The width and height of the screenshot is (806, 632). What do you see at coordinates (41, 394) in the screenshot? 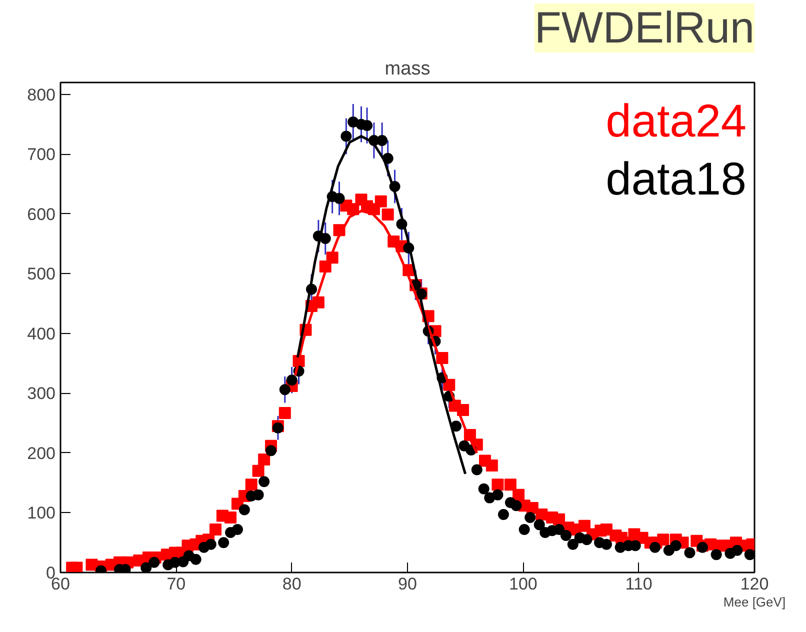
I see `y-tick-label: 300` at bounding box center [41, 394].